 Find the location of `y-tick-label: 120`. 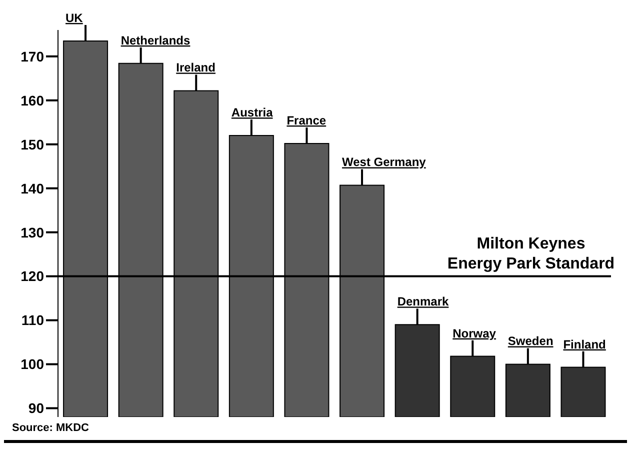

y-tick-label: 120 is located at coordinates (32, 276).